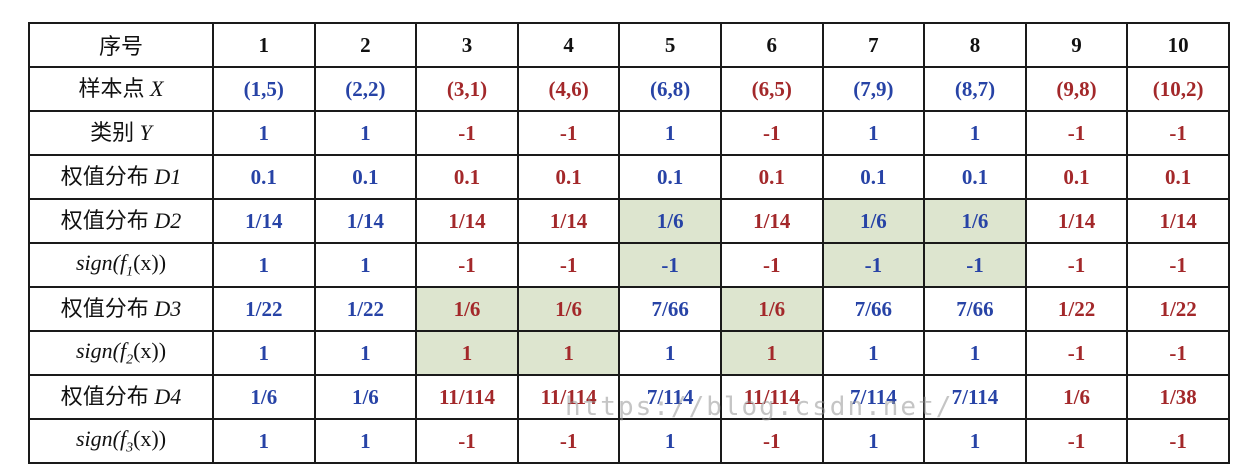 This screenshot has height=470, width=1246. What do you see at coordinates (168, 177) in the screenshot?
I see `row-label-variable: D1` at bounding box center [168, 177].